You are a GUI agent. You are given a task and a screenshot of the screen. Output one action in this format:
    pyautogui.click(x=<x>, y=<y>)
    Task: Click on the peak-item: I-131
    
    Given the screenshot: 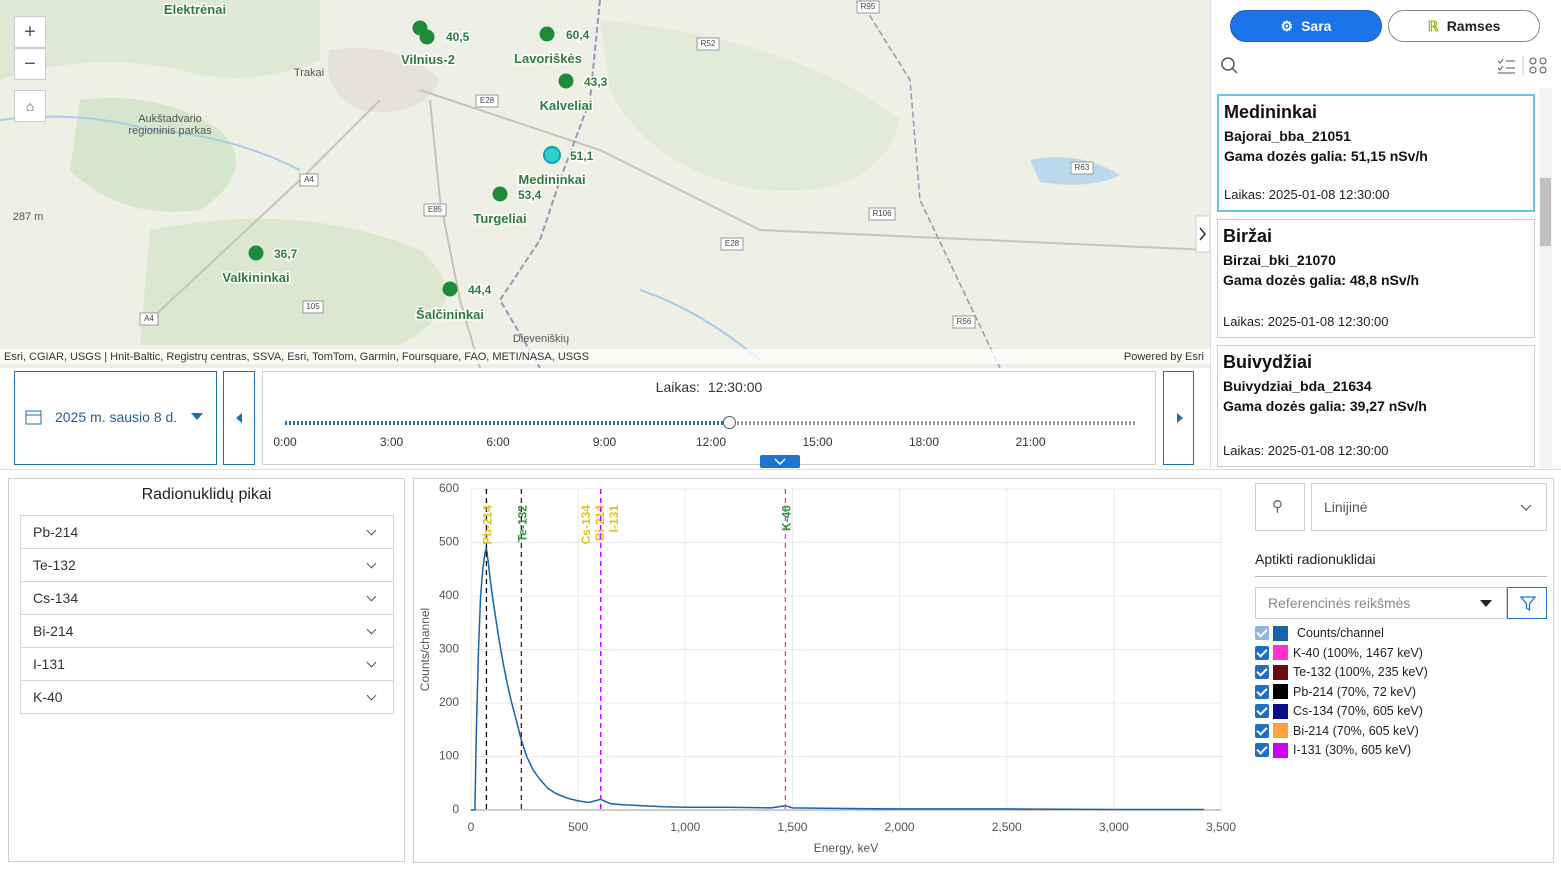 What is the action you would take?
    pyautogui.click(x=207, y=664)
    